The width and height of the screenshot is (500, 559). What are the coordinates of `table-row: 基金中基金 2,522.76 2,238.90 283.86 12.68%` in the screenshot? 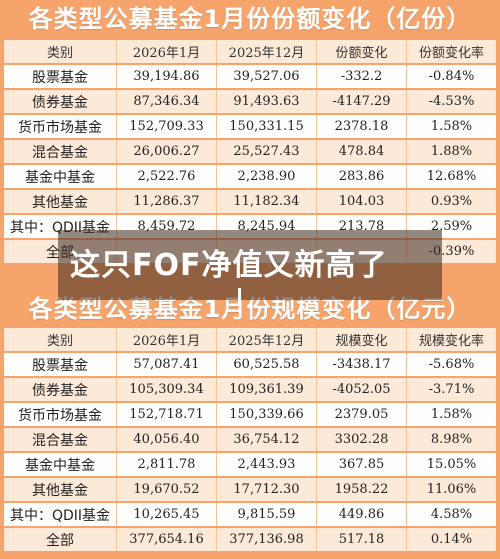 It's located at (250, 176).